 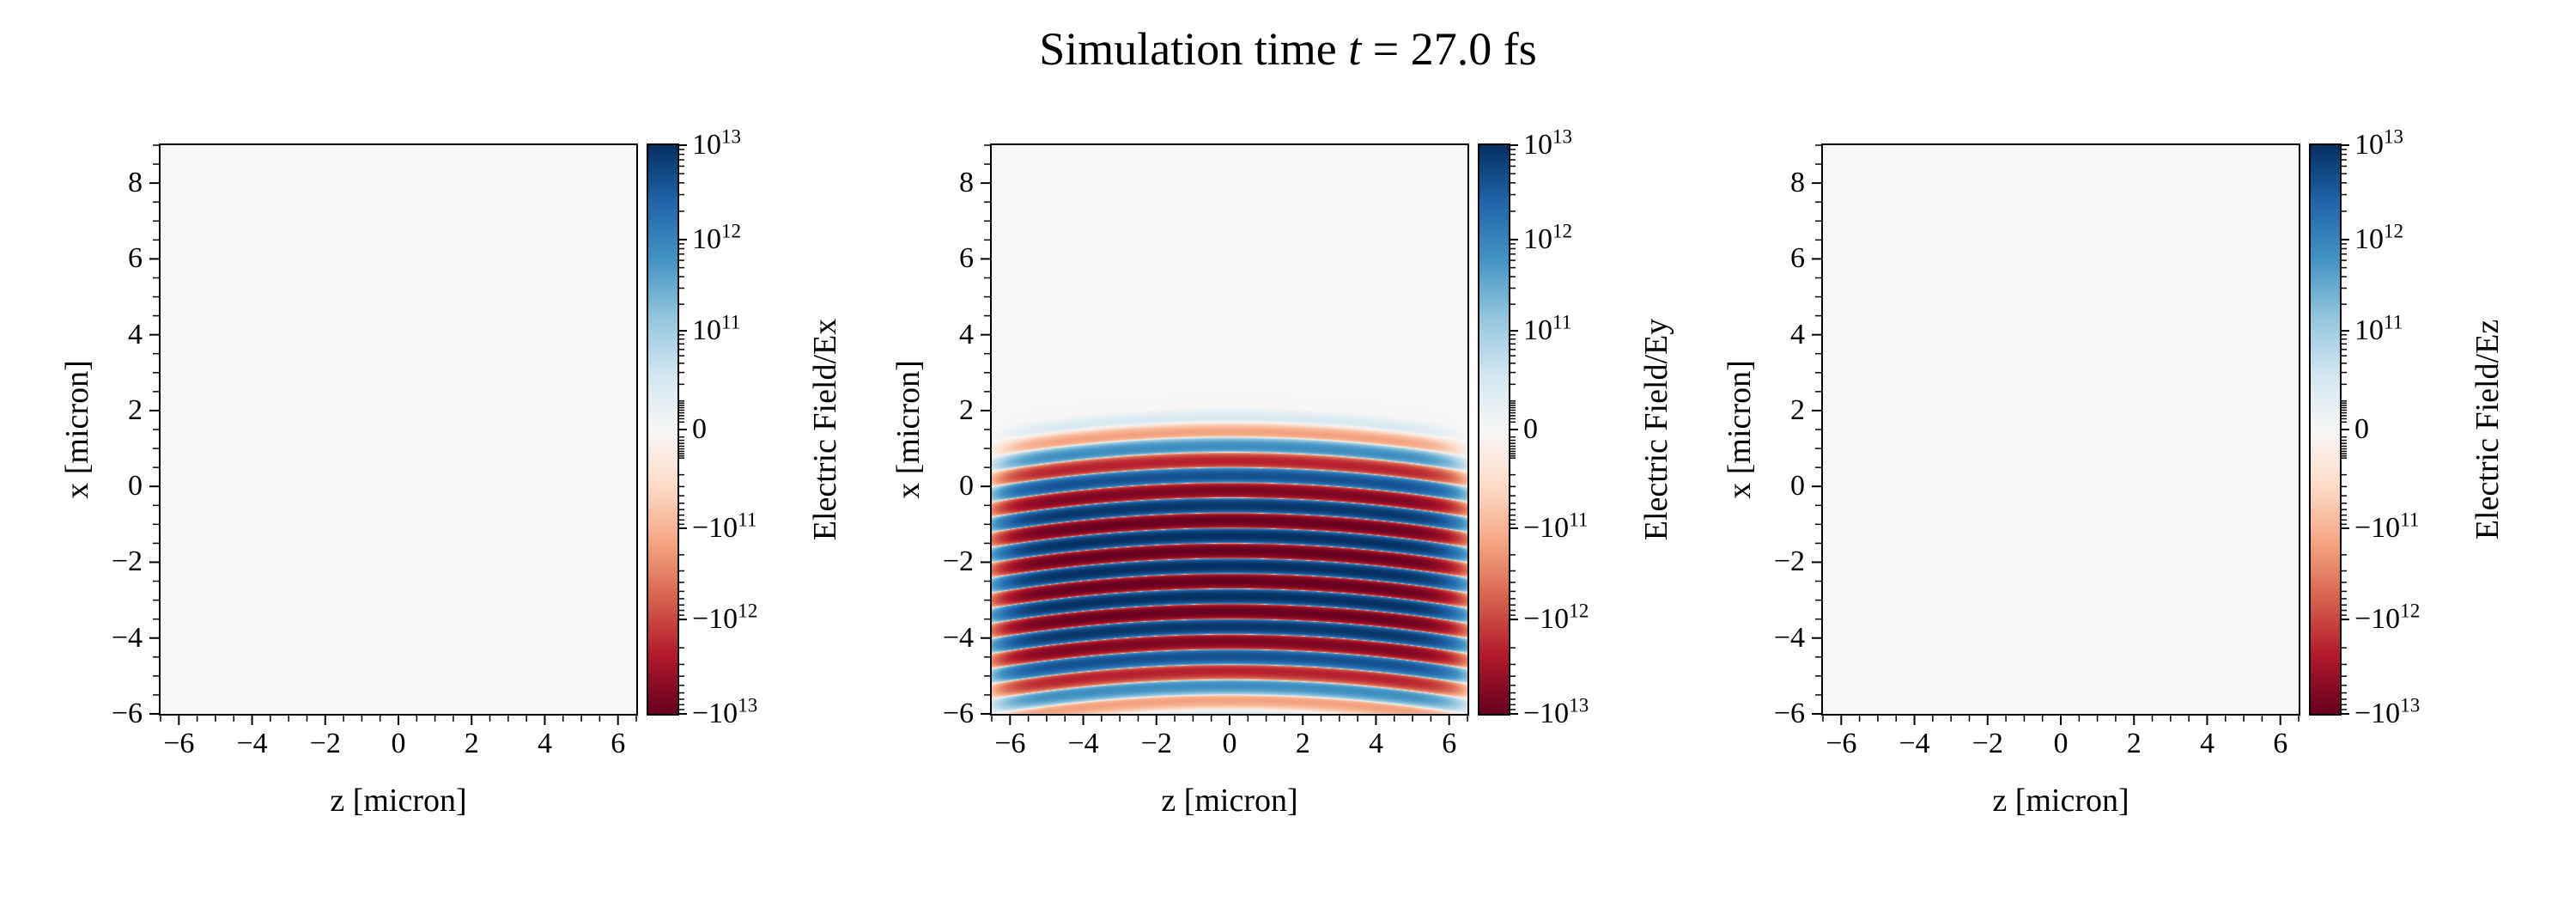 I want to click on title-variable: t, so click(x=1355, y=49).